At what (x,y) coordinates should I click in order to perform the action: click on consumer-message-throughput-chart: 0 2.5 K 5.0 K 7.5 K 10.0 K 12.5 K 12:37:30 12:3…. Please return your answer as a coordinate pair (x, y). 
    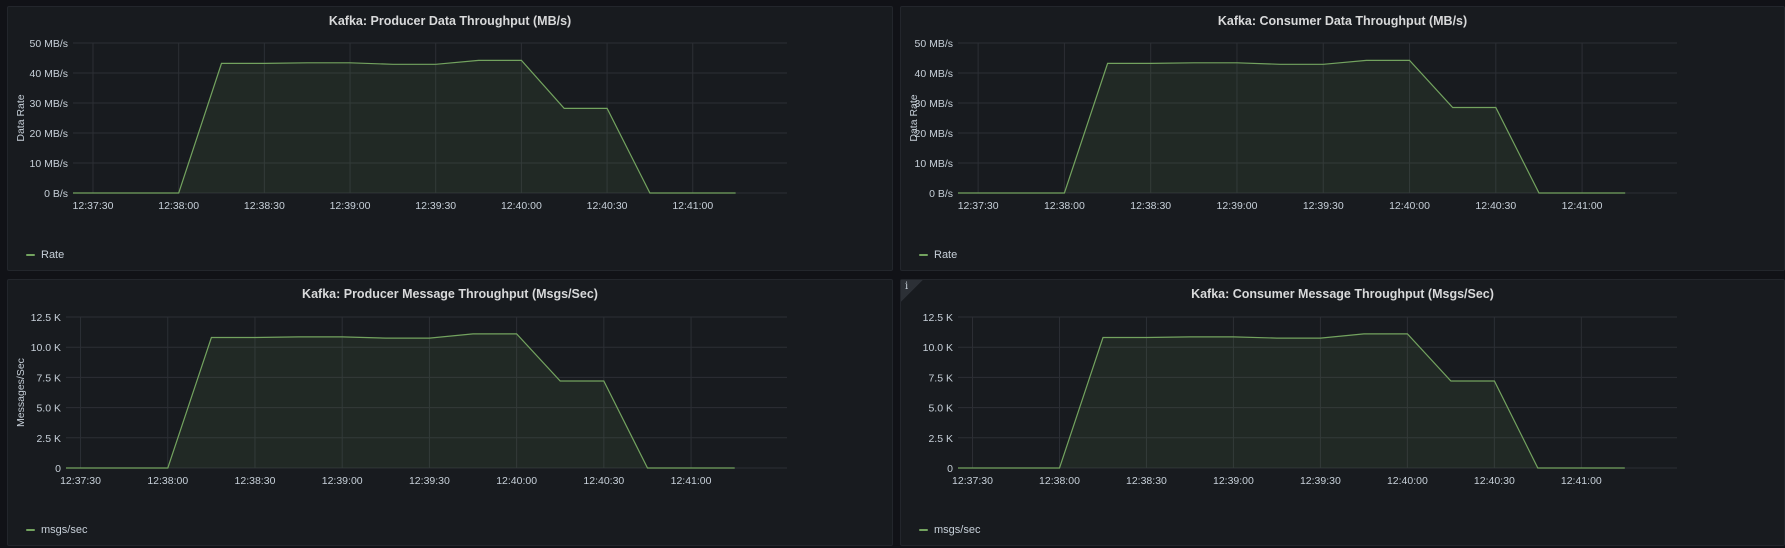
    Looking at the image, I should click on (1300, 399).